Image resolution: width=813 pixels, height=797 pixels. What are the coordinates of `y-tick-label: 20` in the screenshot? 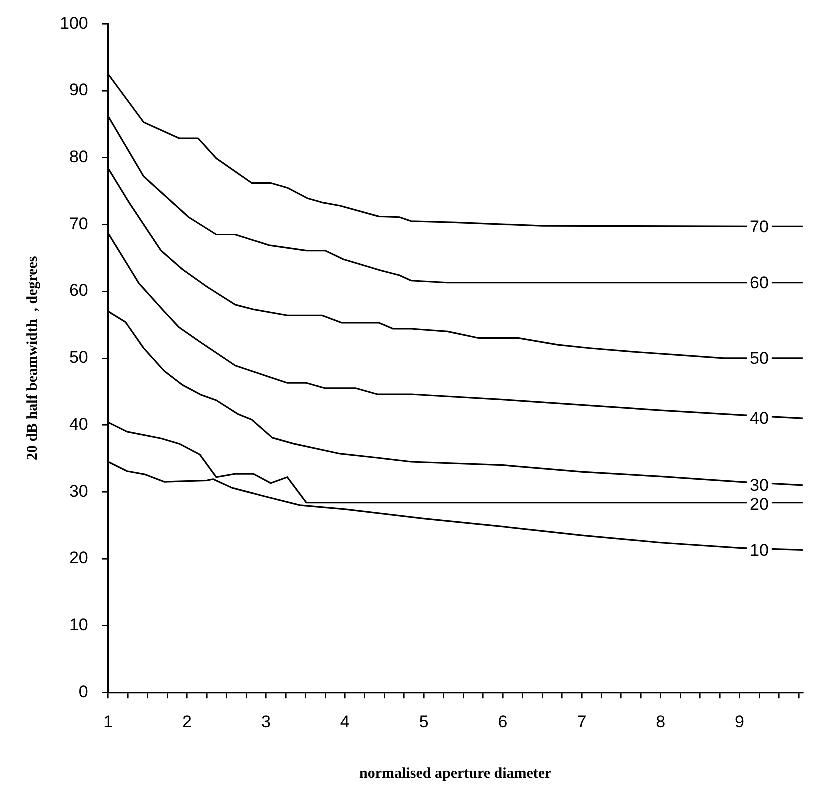 It's located at (78, 558).